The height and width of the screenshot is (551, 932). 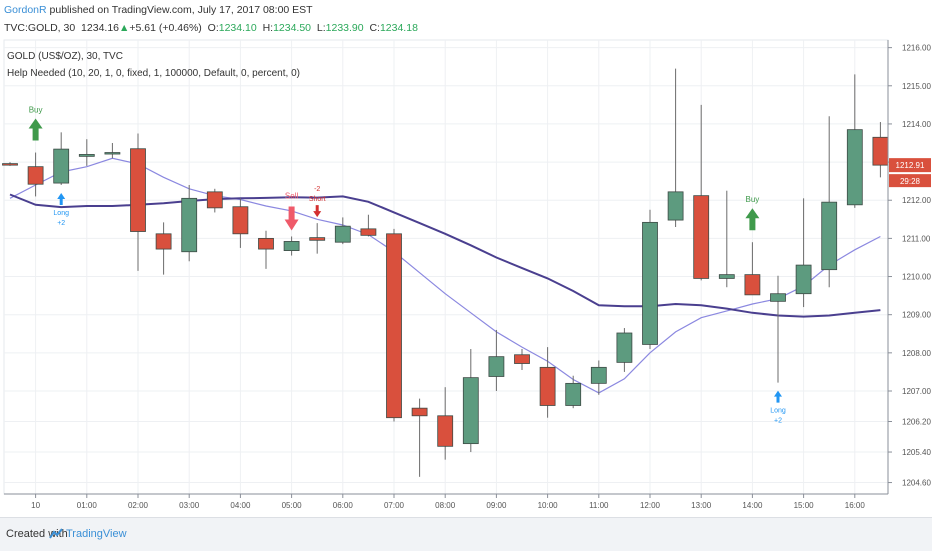 I want to click on footer: Created with TradingView, so click(x=466, y=534).